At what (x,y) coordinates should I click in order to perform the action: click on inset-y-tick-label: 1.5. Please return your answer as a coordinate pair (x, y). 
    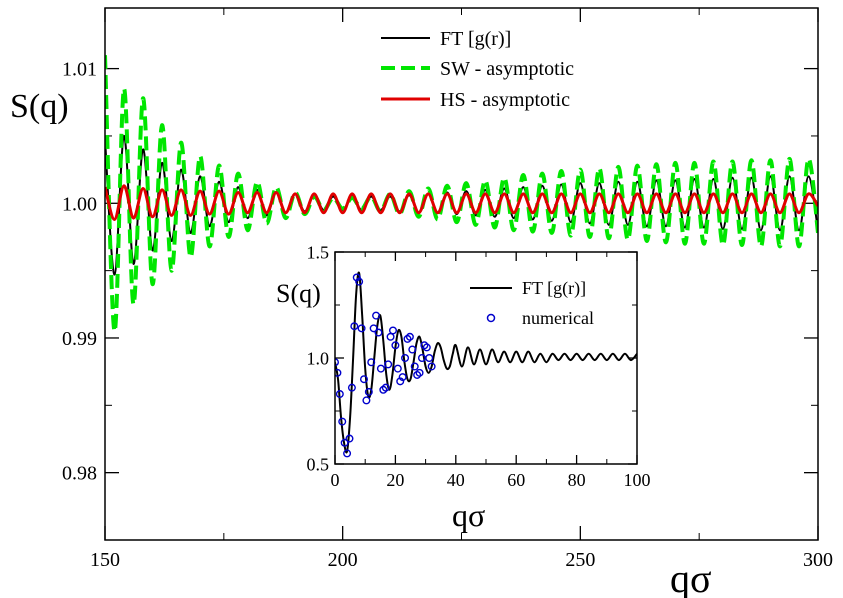
    Looking at the image, I should click on (318, 252).